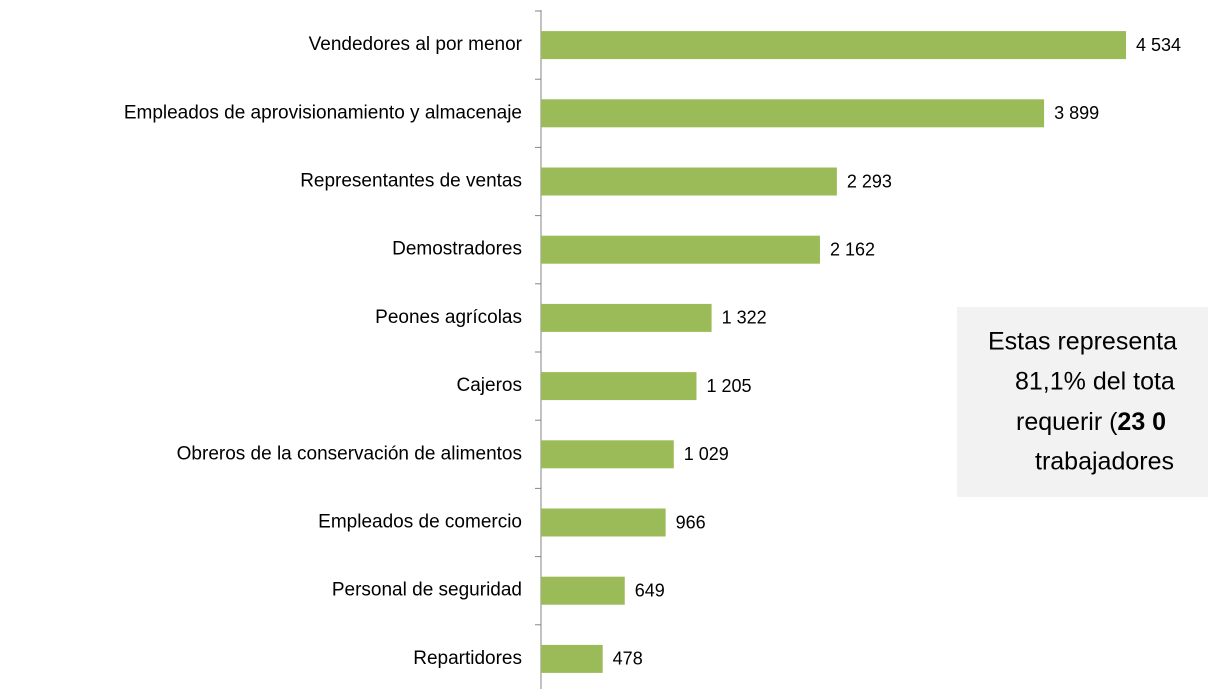 The height and width of the screenshot is (689, 1208). Describe the element at coordinates (427, 590) in the screenshot. I see `category-label: Personal de seguridad` at that location.